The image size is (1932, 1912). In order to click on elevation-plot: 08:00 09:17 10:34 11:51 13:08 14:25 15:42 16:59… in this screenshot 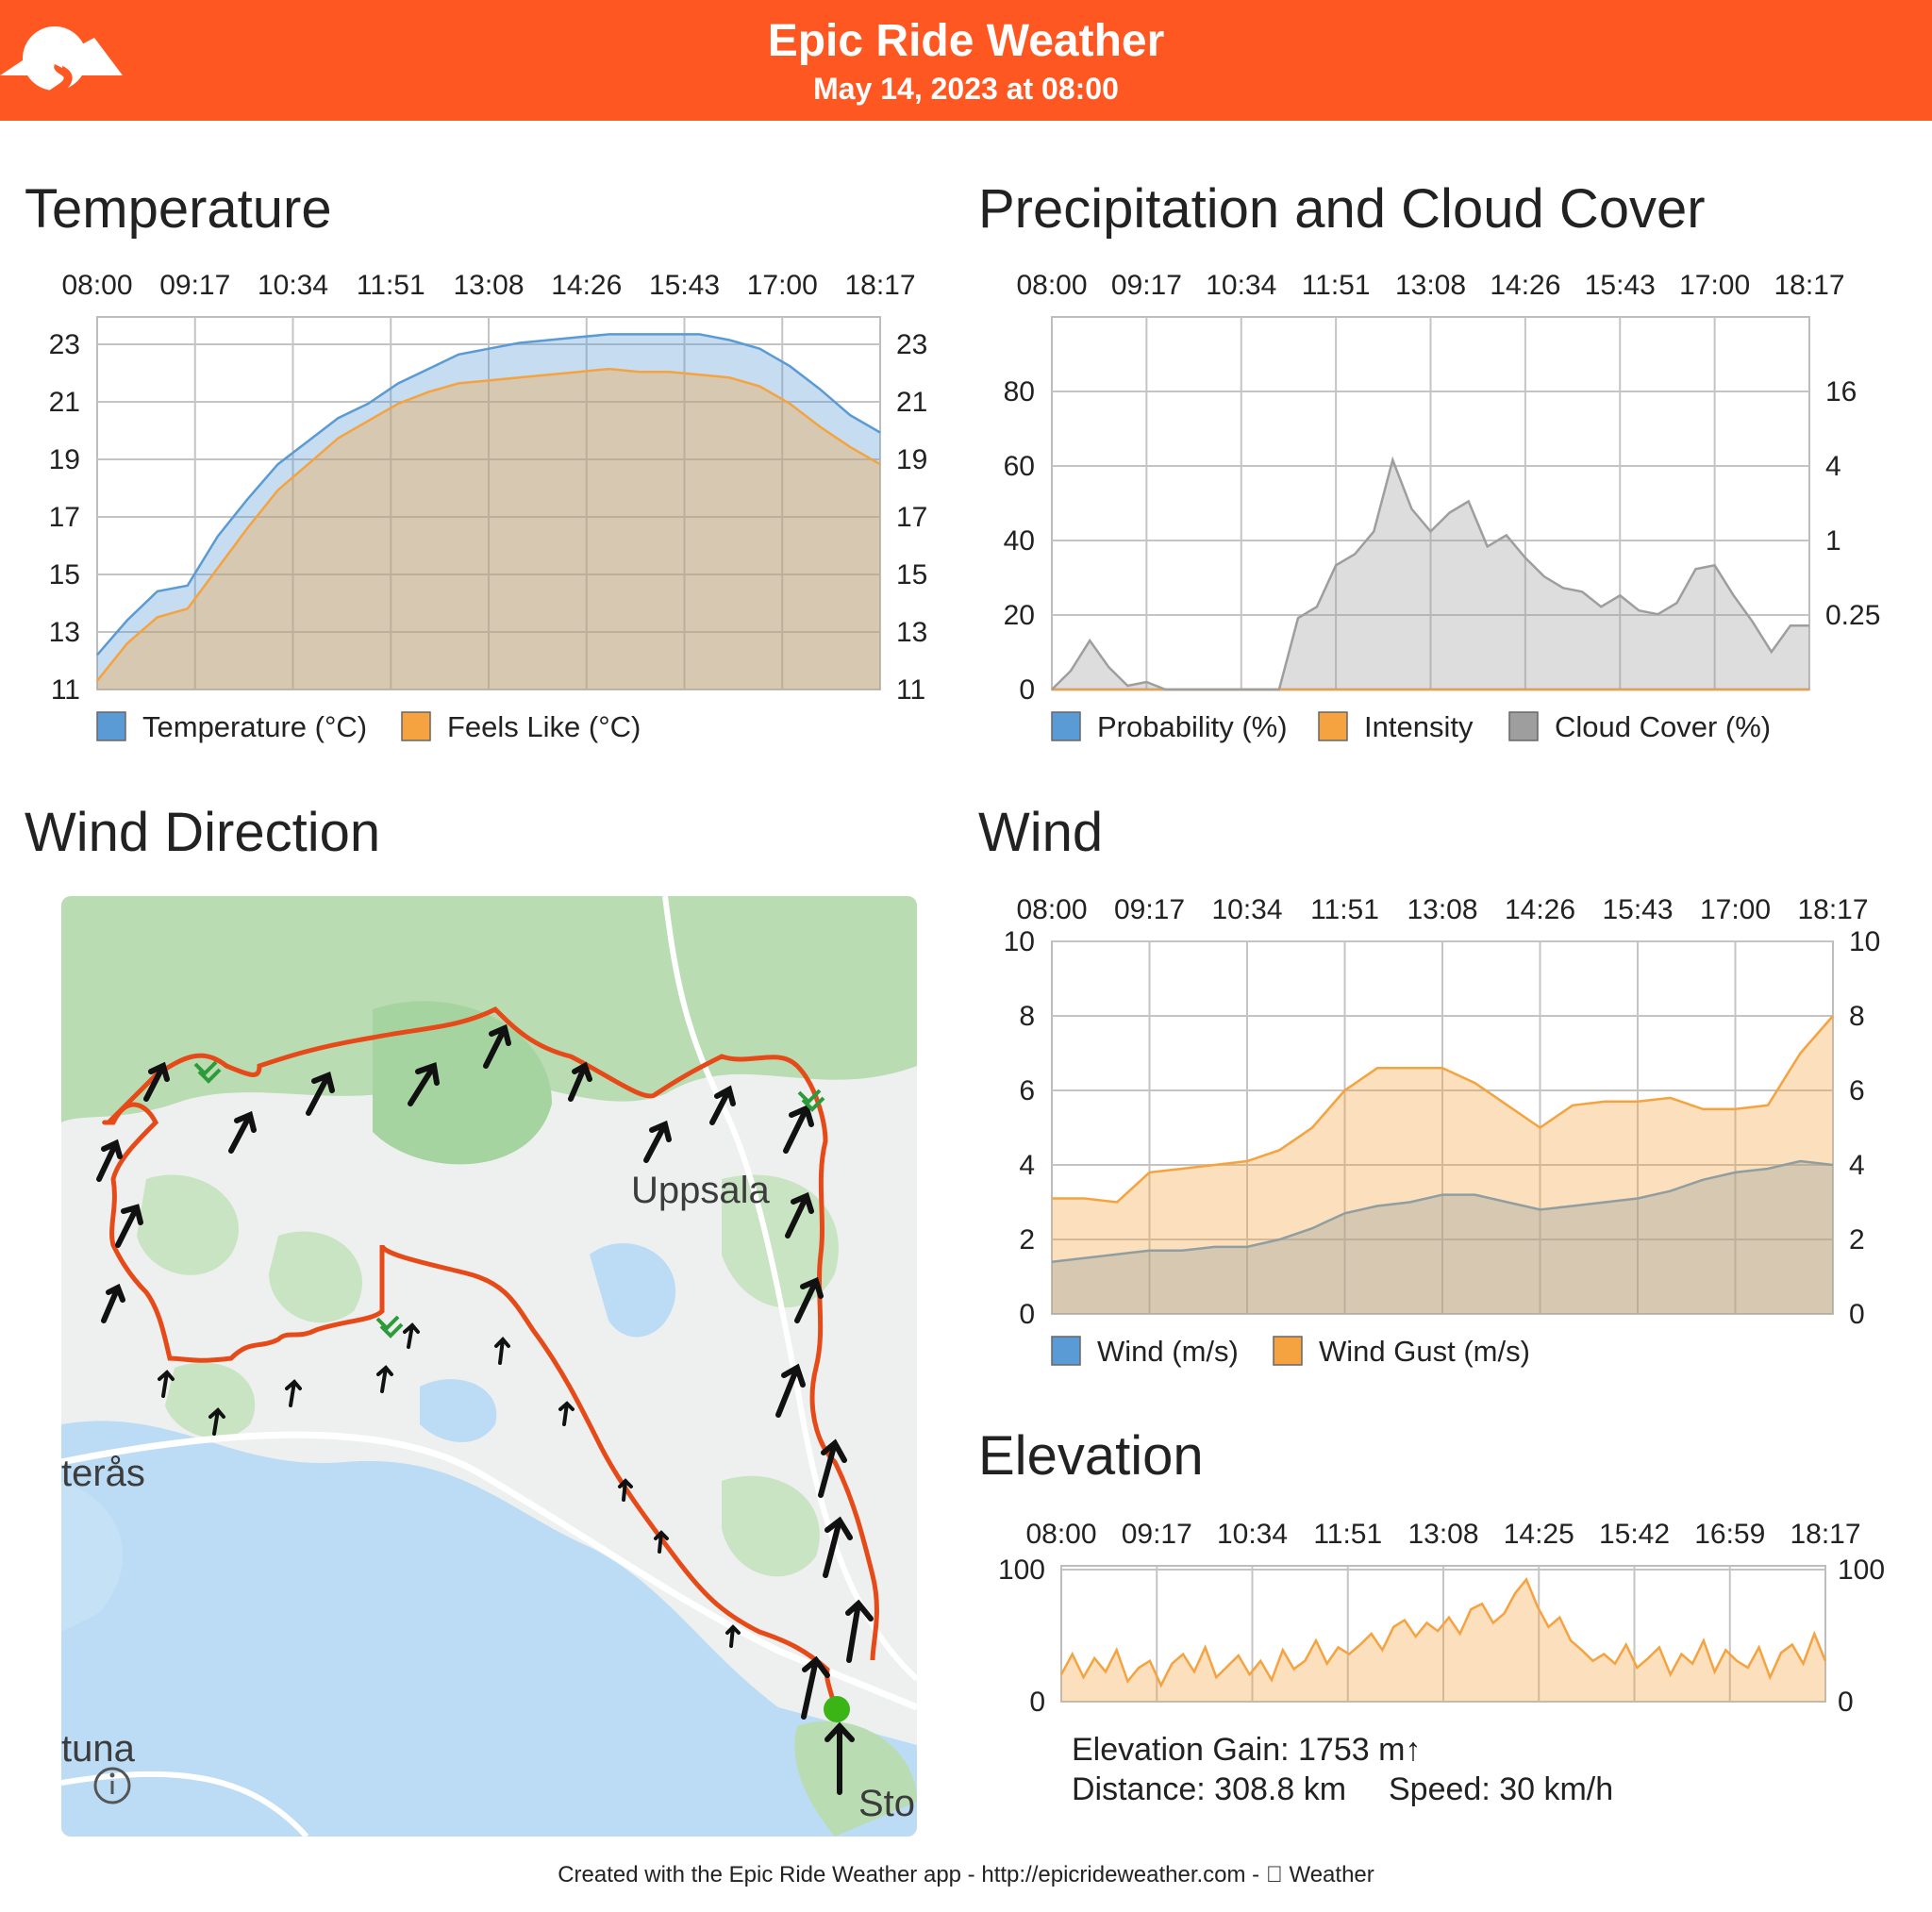, I will do `click(1442, 1618)`.